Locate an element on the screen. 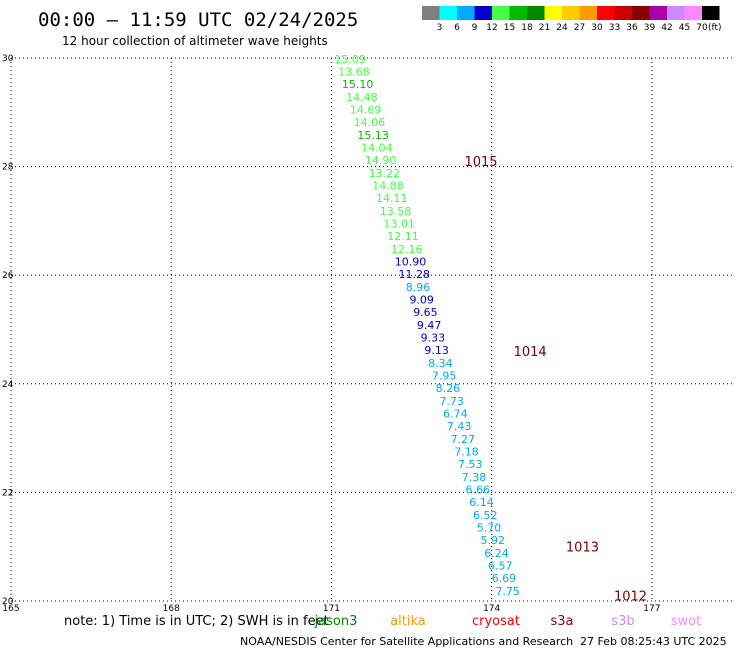  wave-height-label: 14.69 is located at coordinates (366, 110).